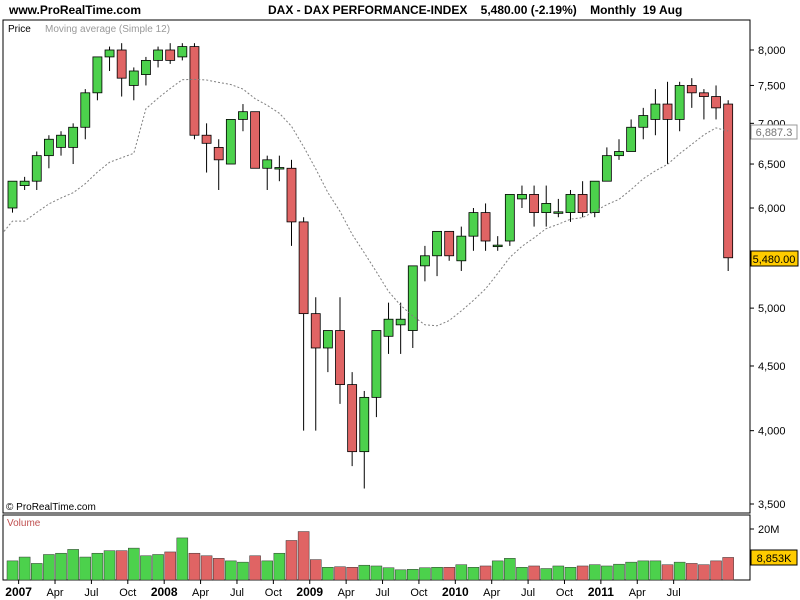 This screenshot has width=800, height=600. Describe the element at coordinates (772, 432) in the screenshot. I see `price-tick-label: 4,000` at that location.